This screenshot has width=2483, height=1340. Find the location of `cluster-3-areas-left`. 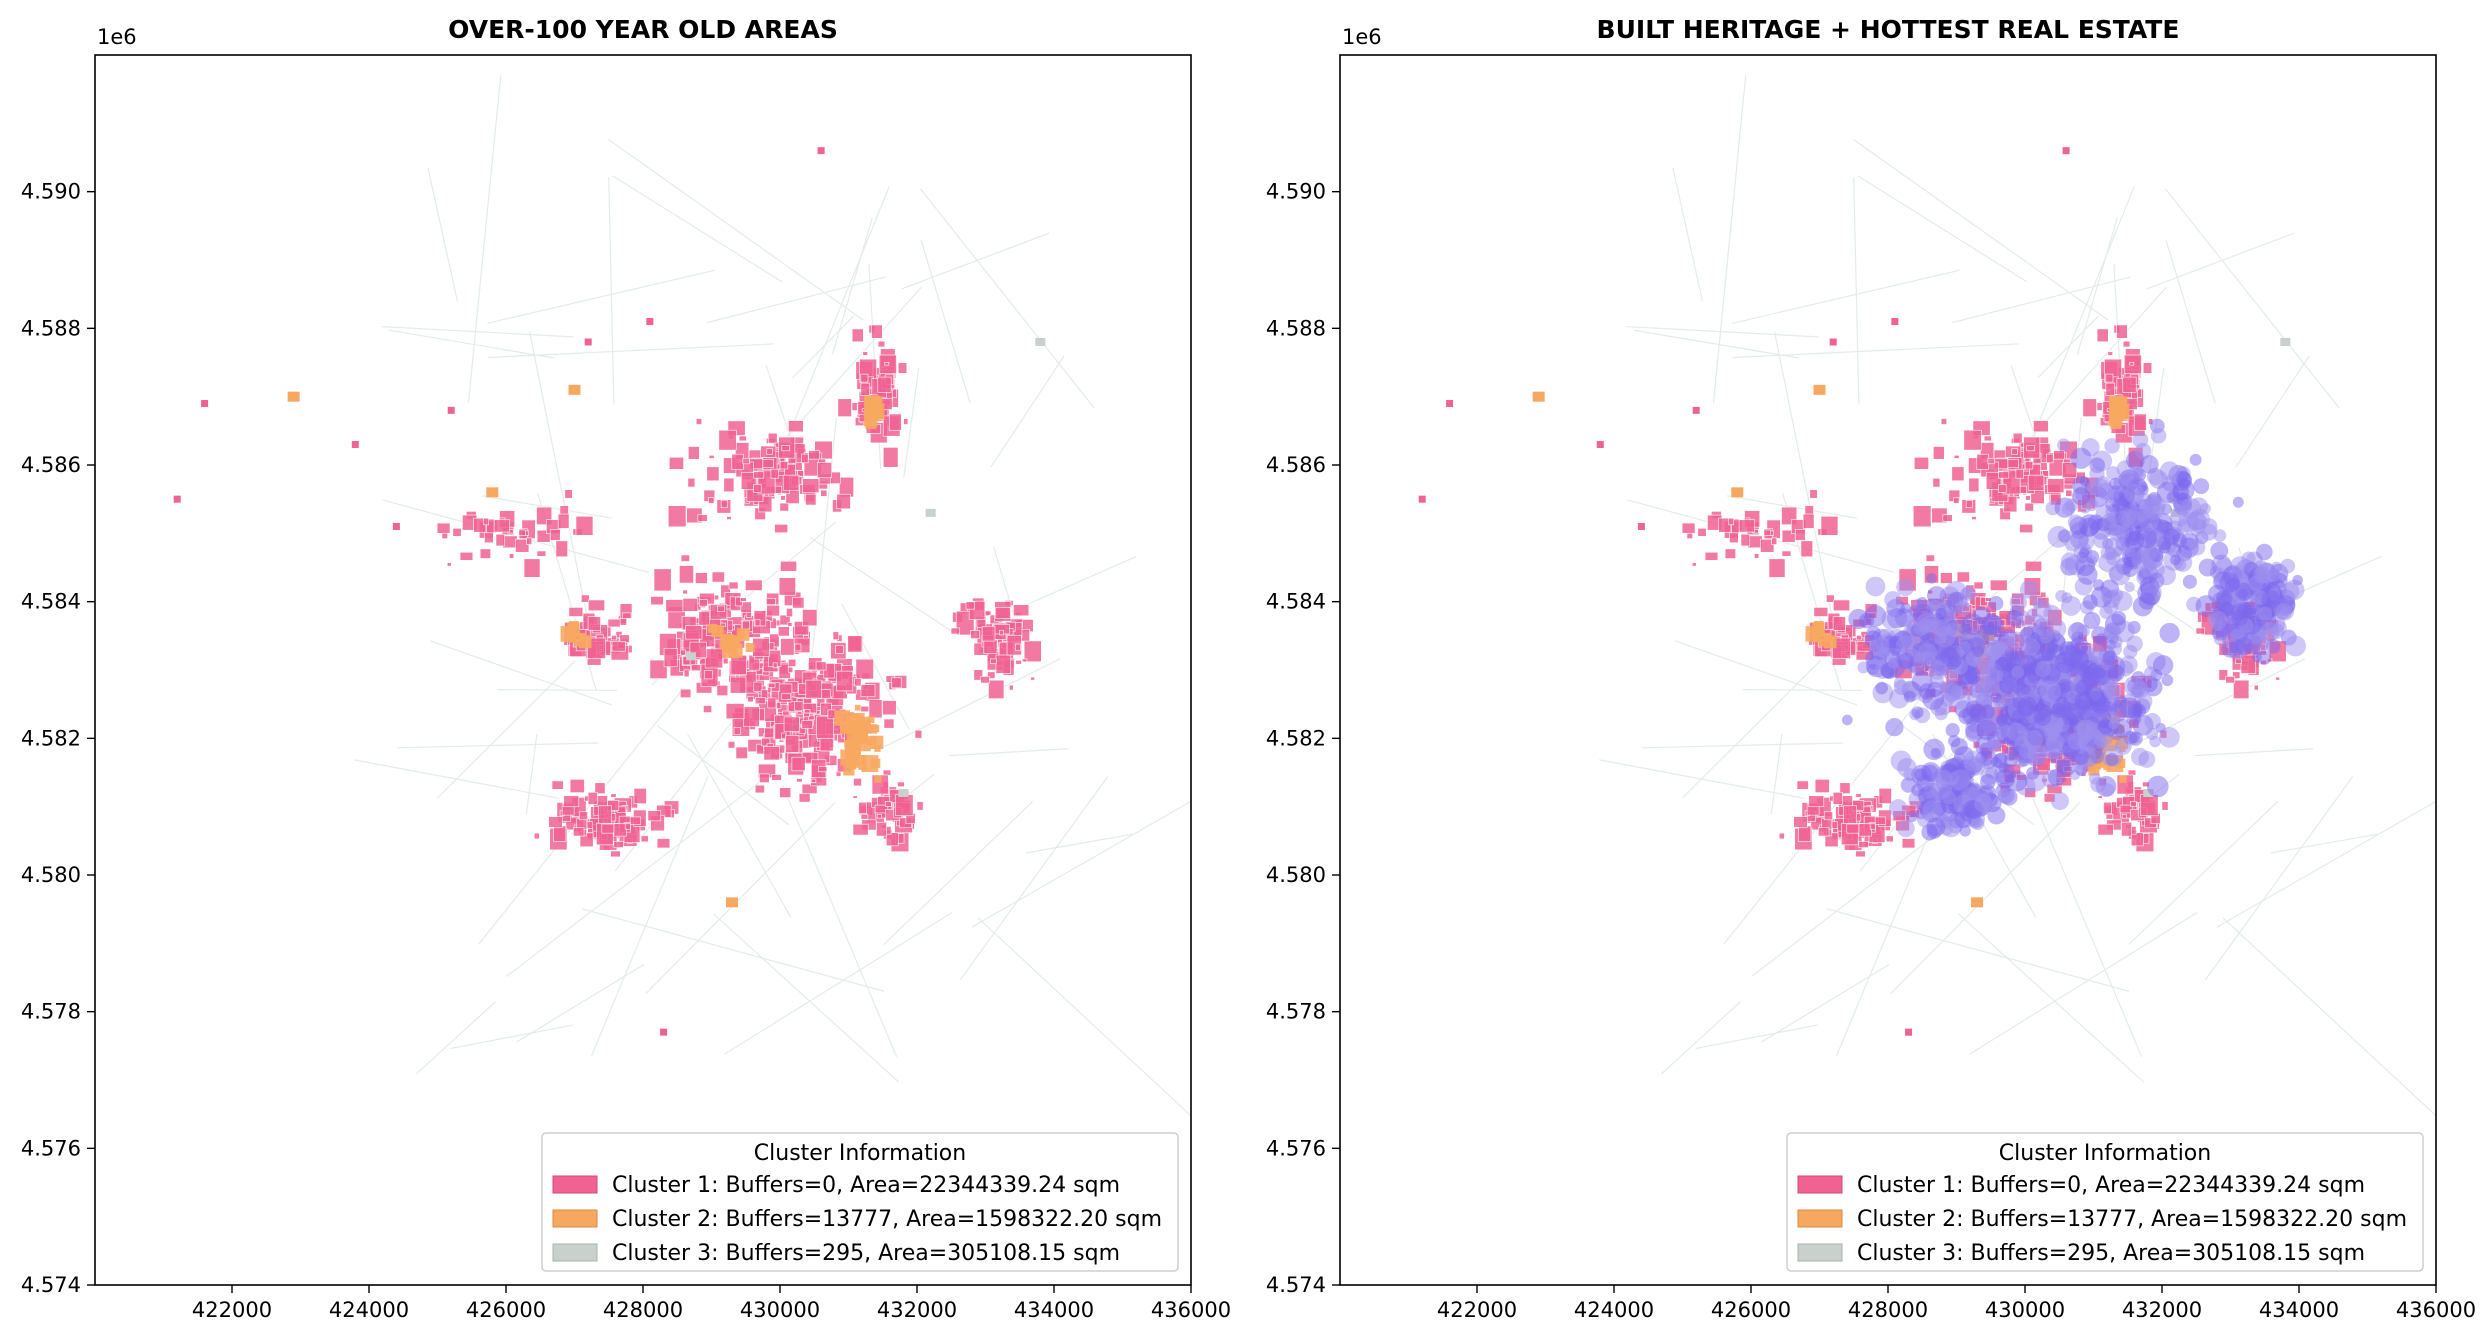

cluster-3-areas-left is located at coordinates (865, 567).